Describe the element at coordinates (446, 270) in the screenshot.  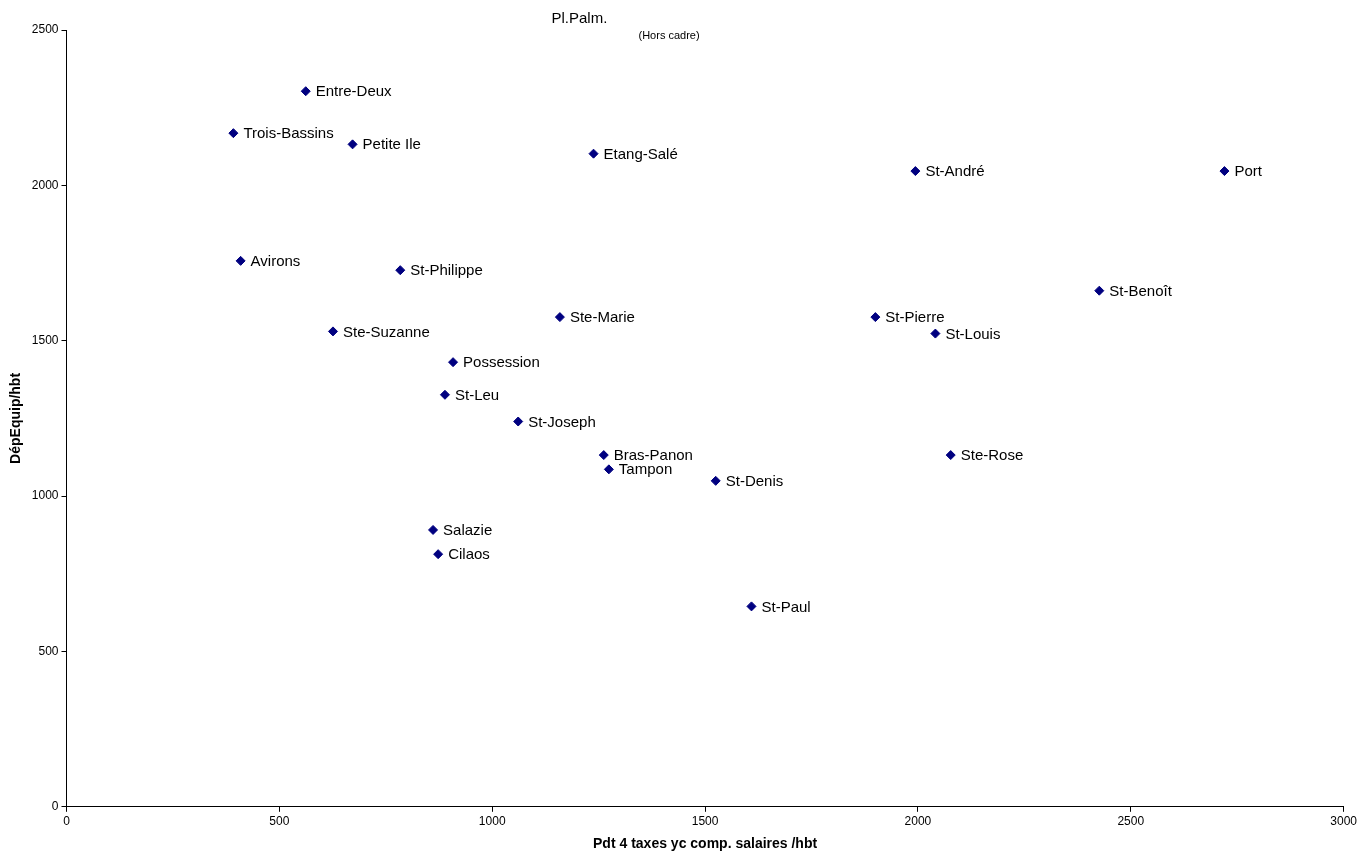
I see `series-label: St-Philippe` at that location.